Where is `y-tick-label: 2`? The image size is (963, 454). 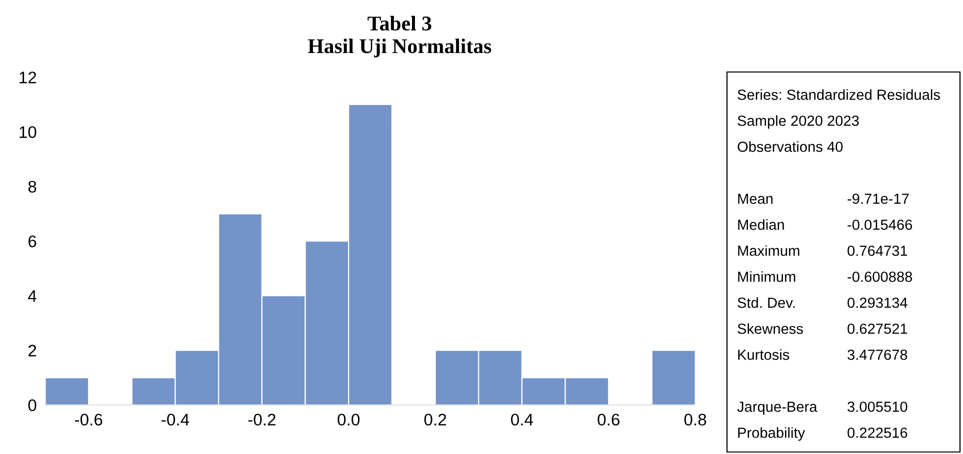
y-tick-label: 2 is located at coordinates (32, 350).